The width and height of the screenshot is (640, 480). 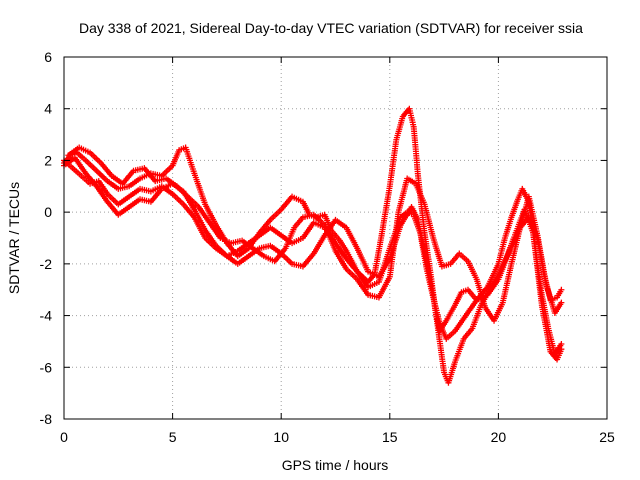 What do you see at coordinates (335, 465) in the screenshot?
I see `x-axis-label: GPS time / hours` at bounding box center [335, 465].